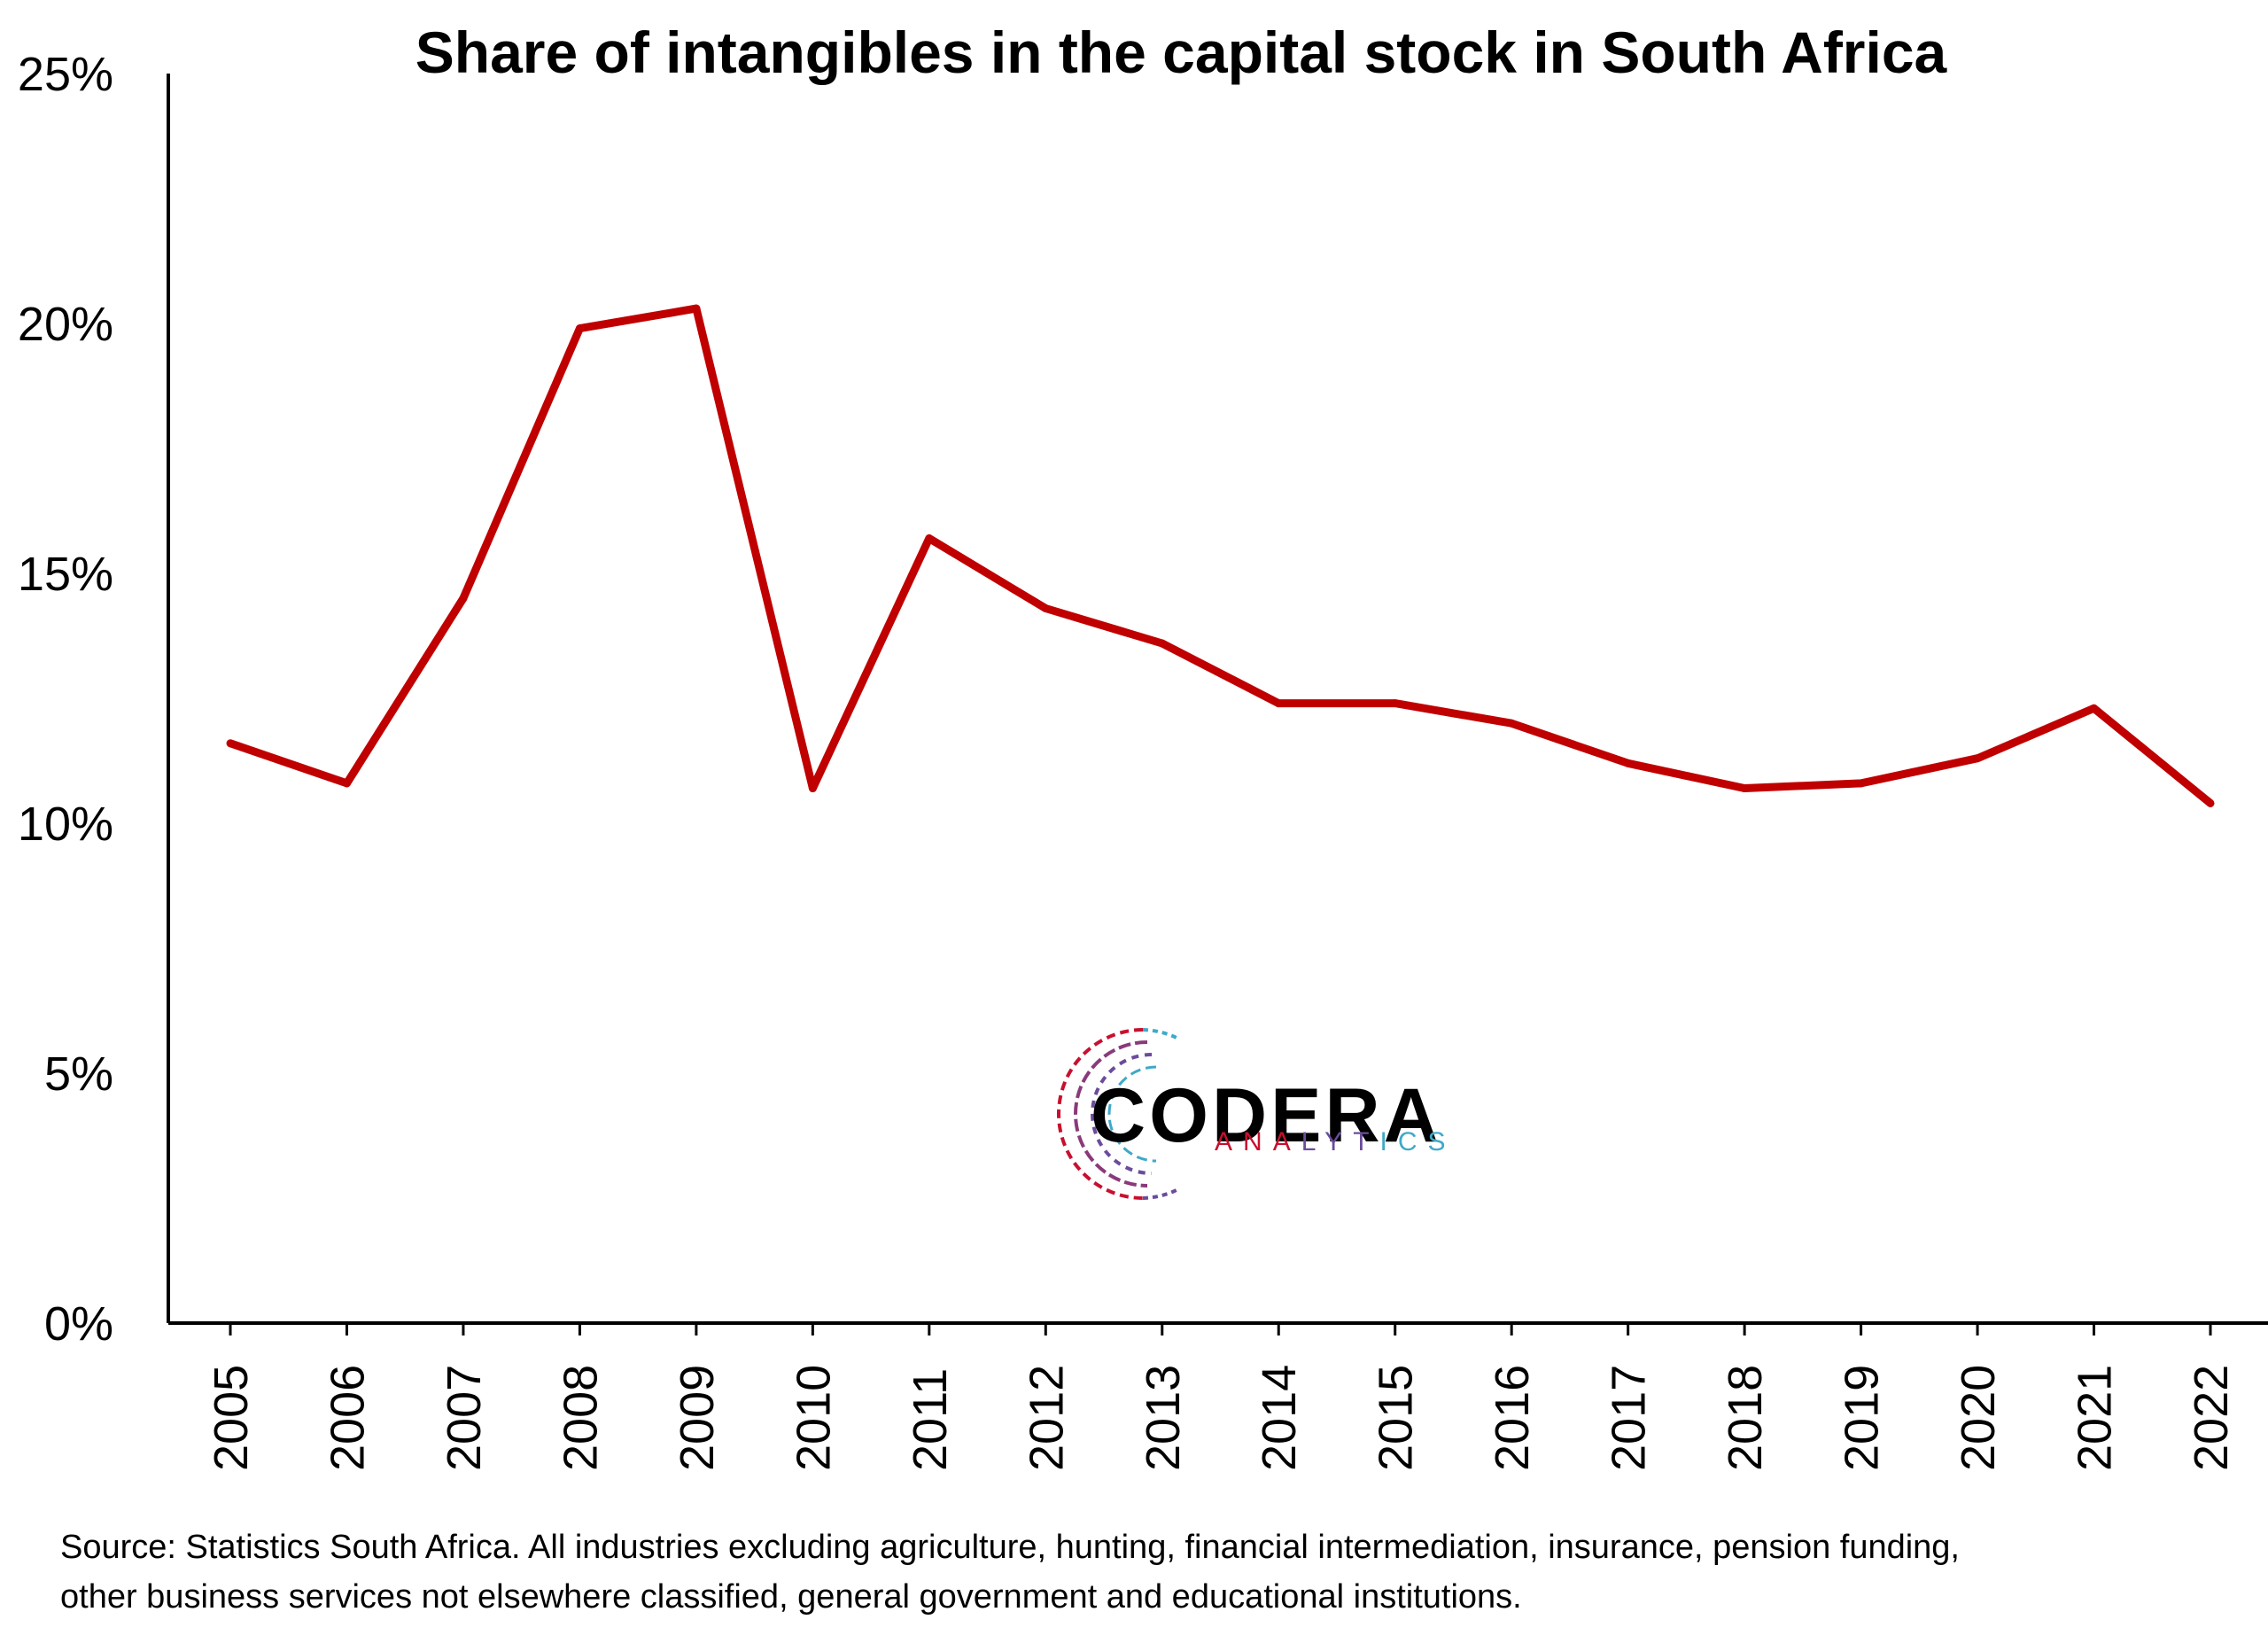  I want to click on y-tick-label: 0%, so click(78, 1324).